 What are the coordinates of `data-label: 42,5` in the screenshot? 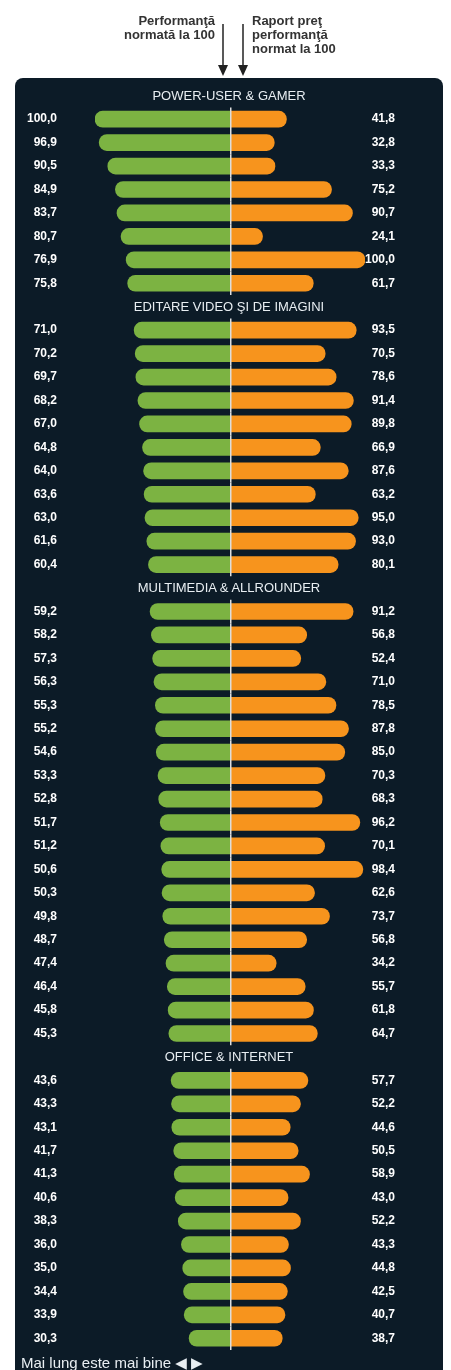 It's located at (383, 1290).